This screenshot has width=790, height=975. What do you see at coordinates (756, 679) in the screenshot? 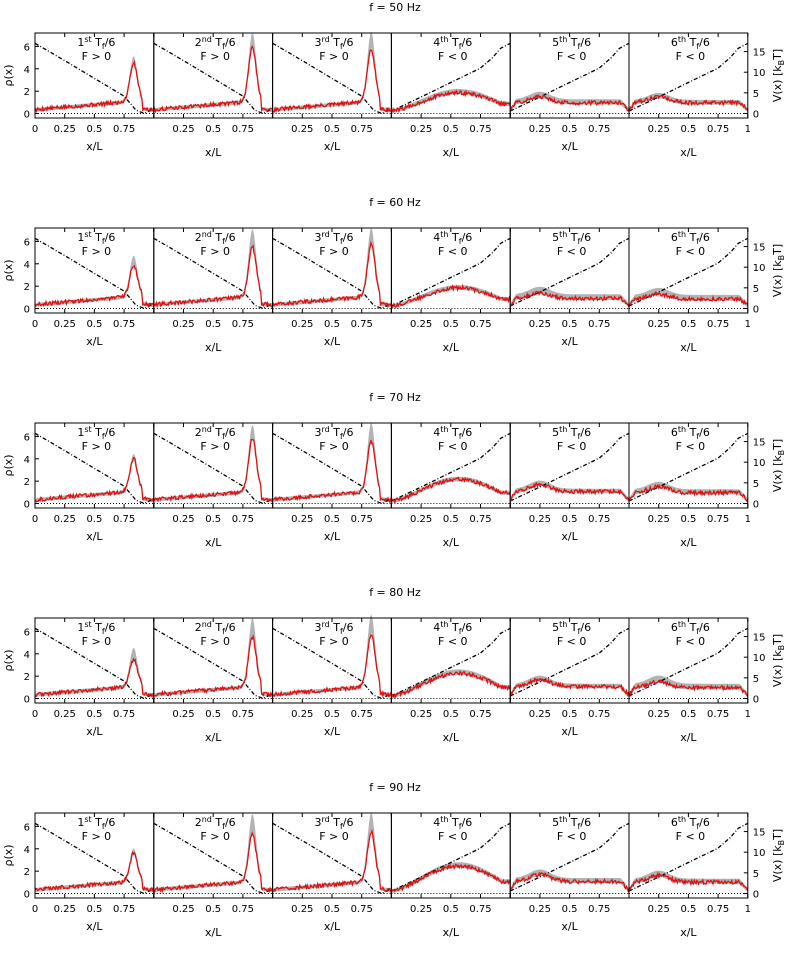
I see `right-tick-label: 5` at bounding box center [756, 679].